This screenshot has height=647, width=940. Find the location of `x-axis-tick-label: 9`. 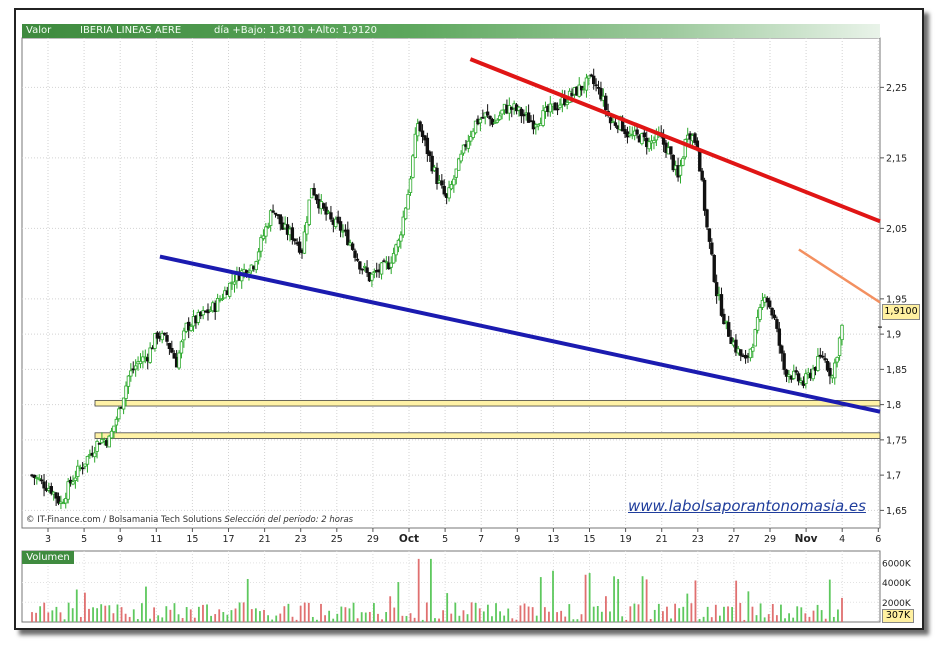

x-axis-tick-label: 9 is located at coordinates (517, 539).